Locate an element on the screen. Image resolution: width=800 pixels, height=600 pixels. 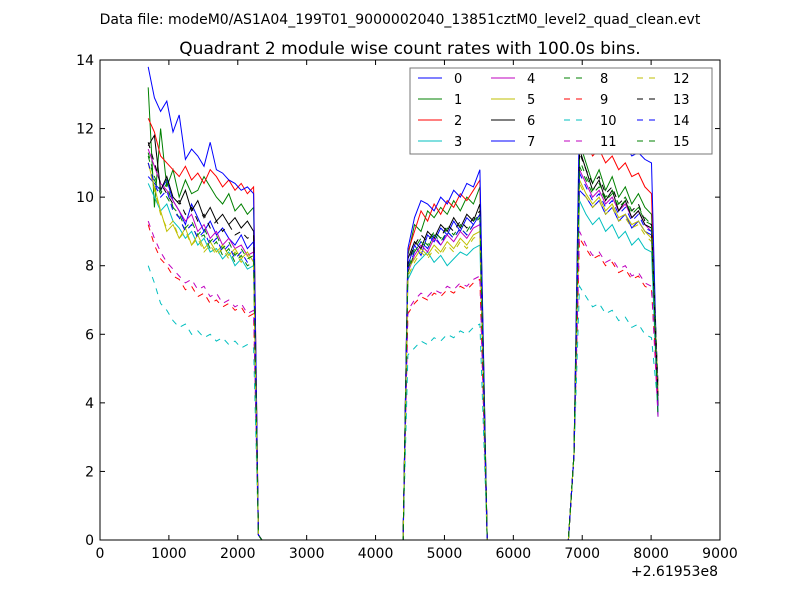
x-tick-label: 9000 is located at coordinates (720, 554).